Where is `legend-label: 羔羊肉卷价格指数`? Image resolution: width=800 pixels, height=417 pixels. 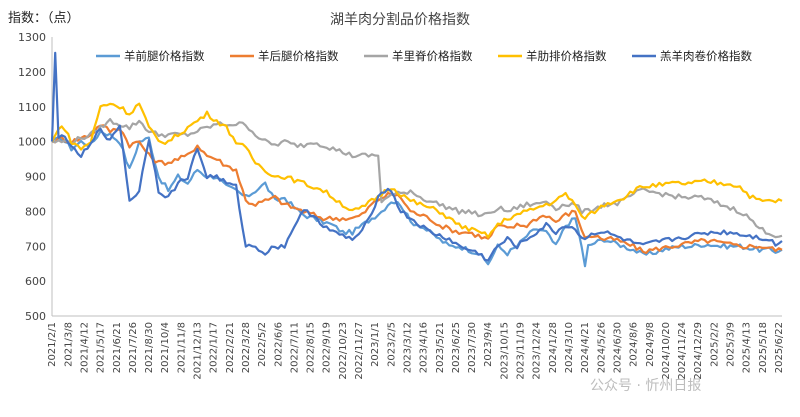 legend-label: 羔羊肉卷价格指数 is located at coordinates (706, 56).